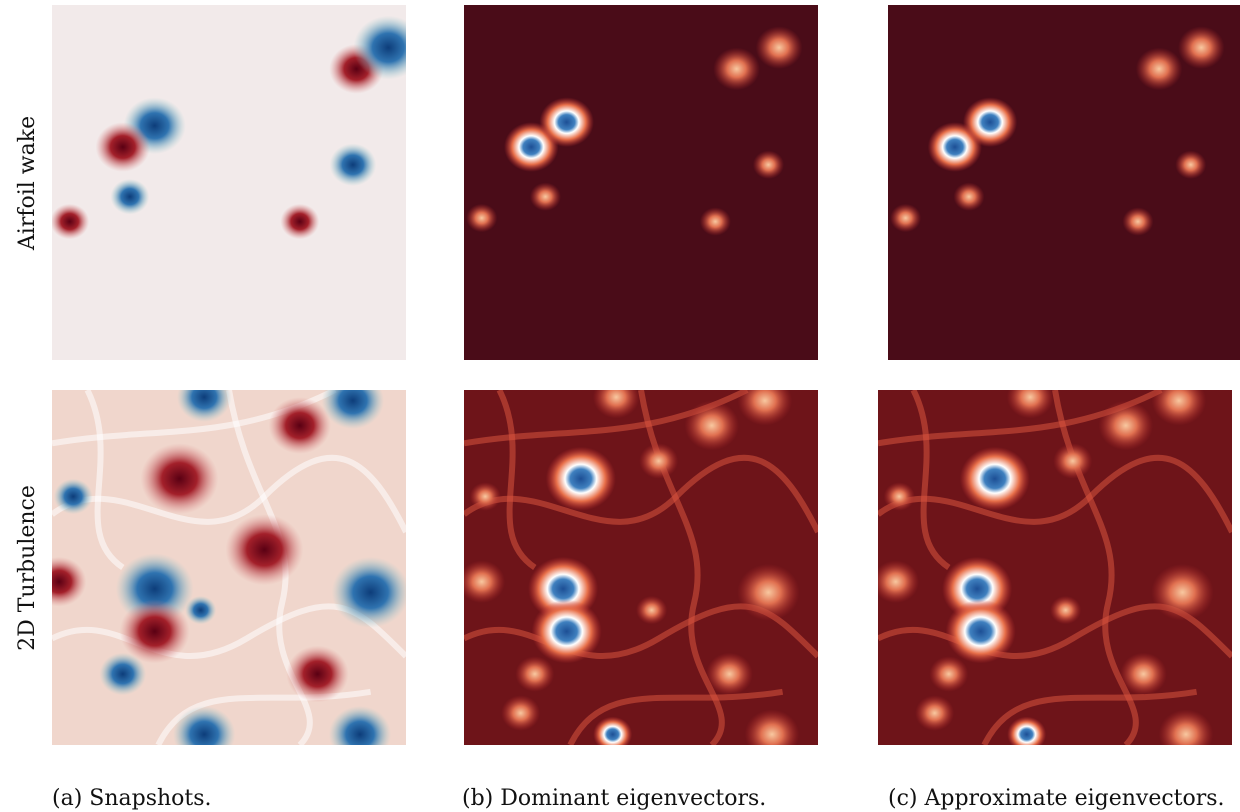 The image size is (1240, 812). I want to click on caption: (a) Snapshots., so click(132, 798).